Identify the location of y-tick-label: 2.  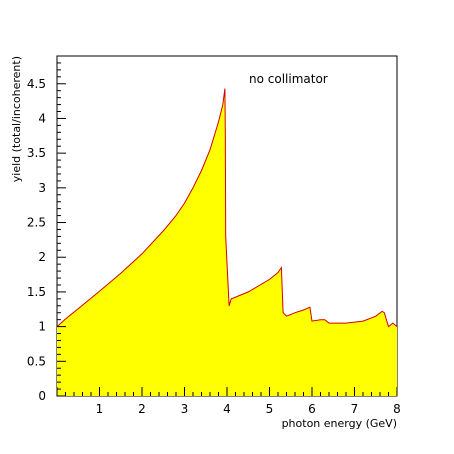
(42, 257).